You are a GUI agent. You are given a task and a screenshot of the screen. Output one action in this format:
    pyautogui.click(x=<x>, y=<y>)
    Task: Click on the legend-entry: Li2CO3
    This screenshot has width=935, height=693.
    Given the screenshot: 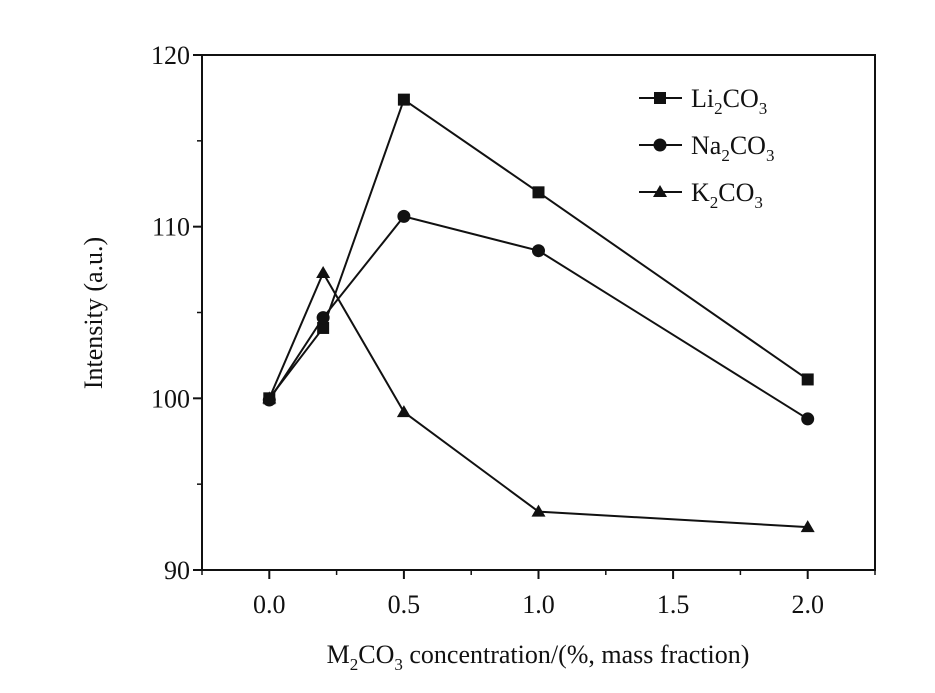 What is the action you would take?
    pyautogui.click(x=703, y=101)
    